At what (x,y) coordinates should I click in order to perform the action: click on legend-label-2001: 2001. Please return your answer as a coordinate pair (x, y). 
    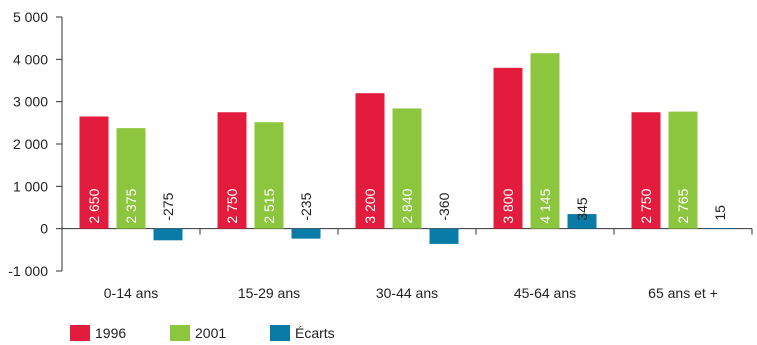
    Looking at the image, I should click on (211, 333).